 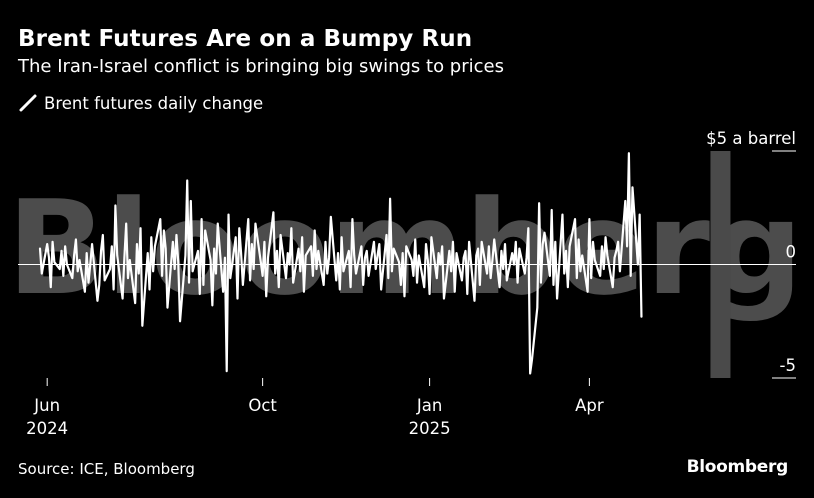 I want to click on y-tick-label: $5 a barrel, so click(x=751, y=138).